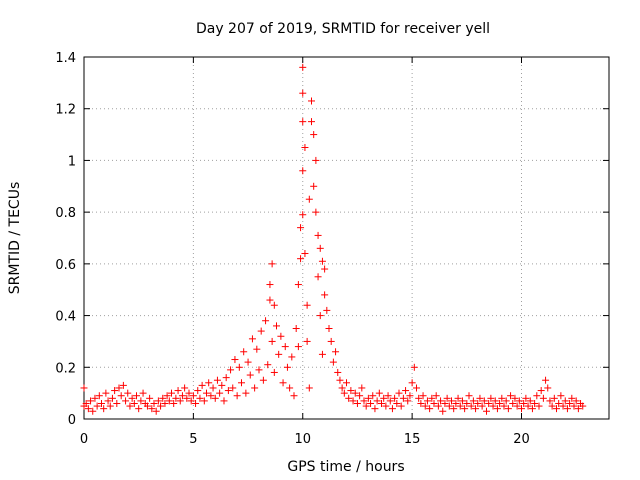 This screenshot has width=640, height=480. What do you see at coordinates (412, 439) in the screenshot?
I see `x-tick-label: 15` at bounding box center [412, 439].